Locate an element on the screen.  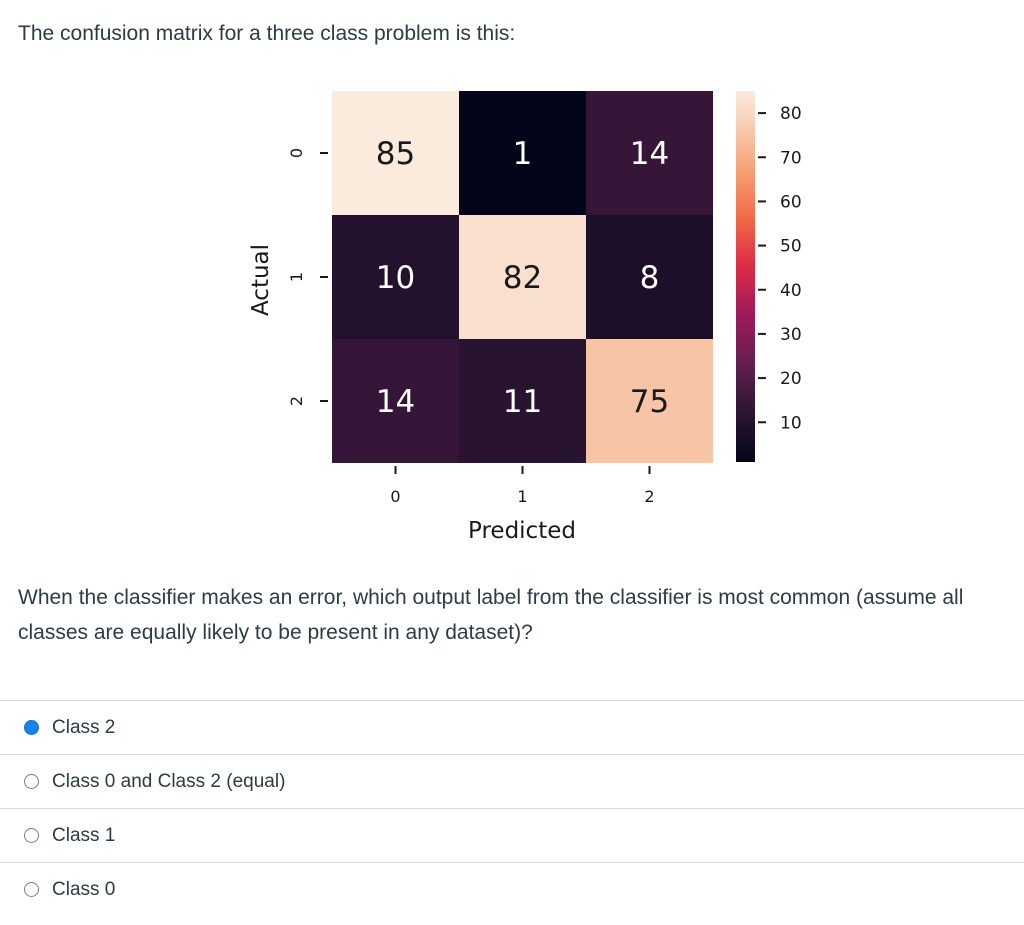
x-tick-label: 2 is located at coordinates (649, 496).